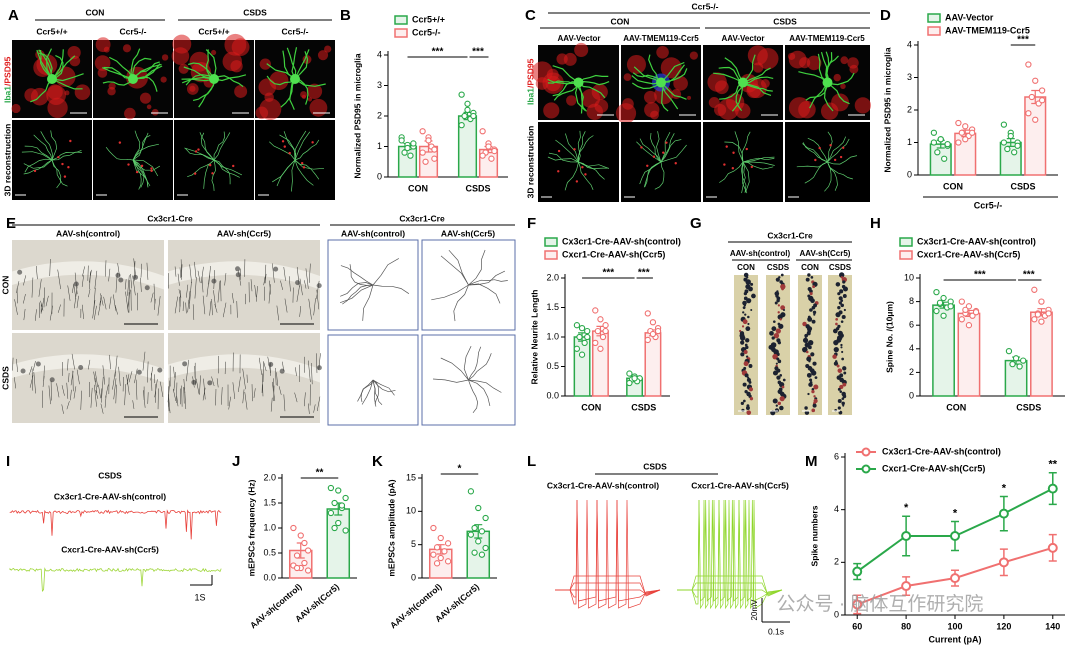 The height and width of the screenshot is (648, 1080). I want to click on label: 0.1s, so click(776, 631).